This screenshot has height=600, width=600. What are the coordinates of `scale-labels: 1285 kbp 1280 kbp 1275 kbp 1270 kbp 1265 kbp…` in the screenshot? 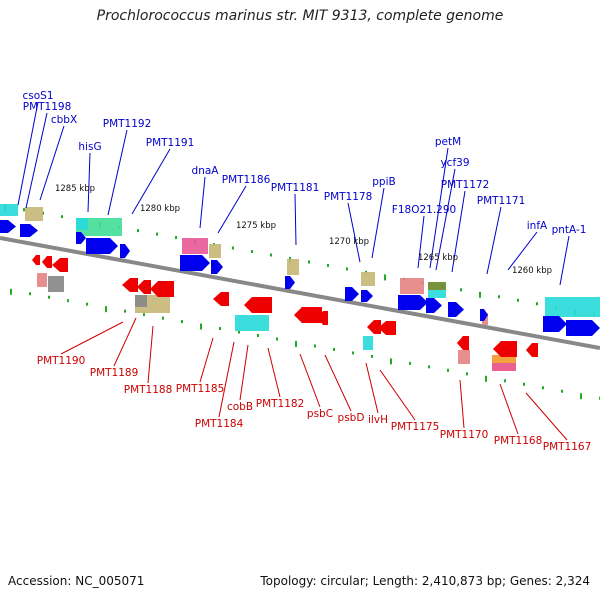 It's located at (303, 230).